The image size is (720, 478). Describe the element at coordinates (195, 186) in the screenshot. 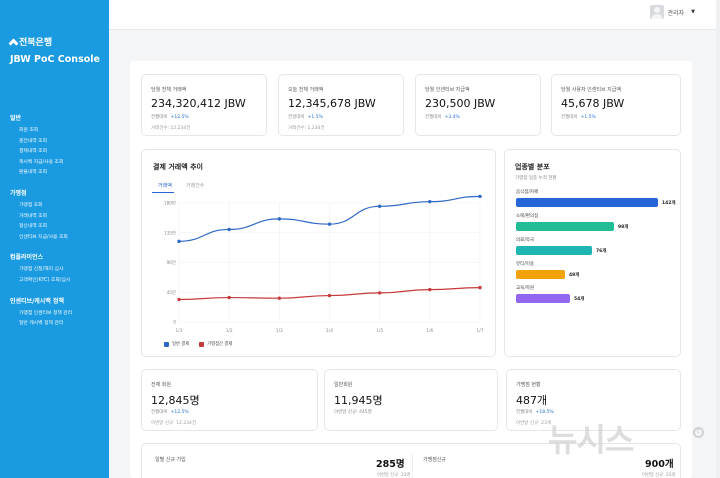

I see `tab-count: 거래건수` at that location.